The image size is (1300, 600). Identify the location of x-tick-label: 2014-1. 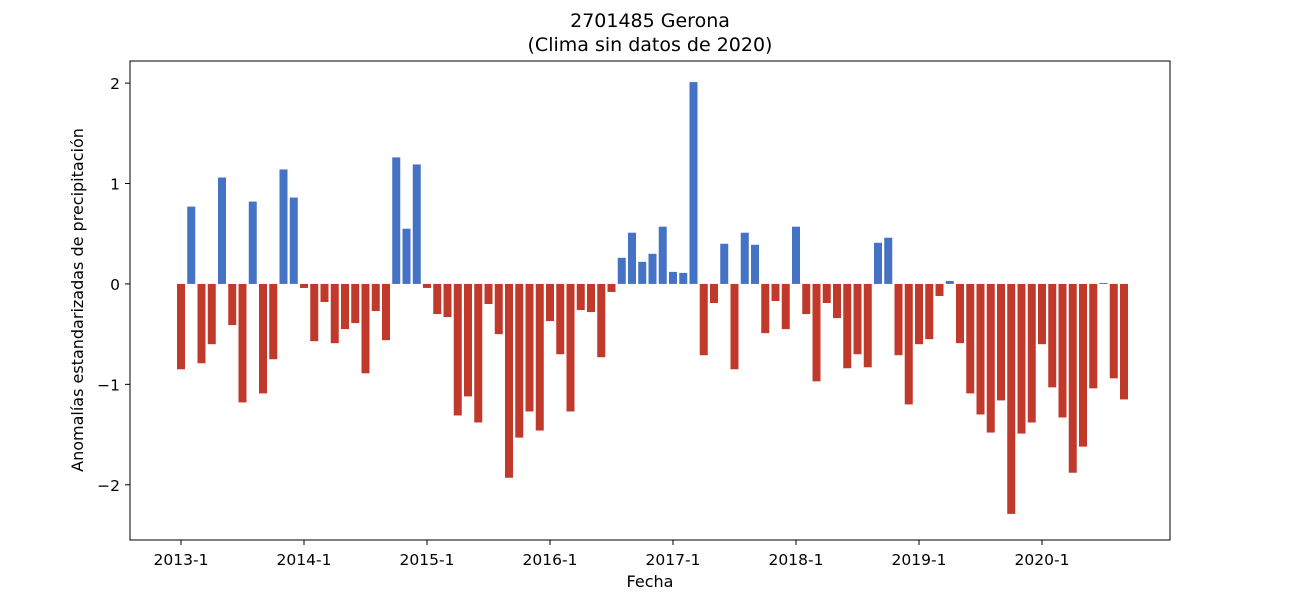
(304, 560).